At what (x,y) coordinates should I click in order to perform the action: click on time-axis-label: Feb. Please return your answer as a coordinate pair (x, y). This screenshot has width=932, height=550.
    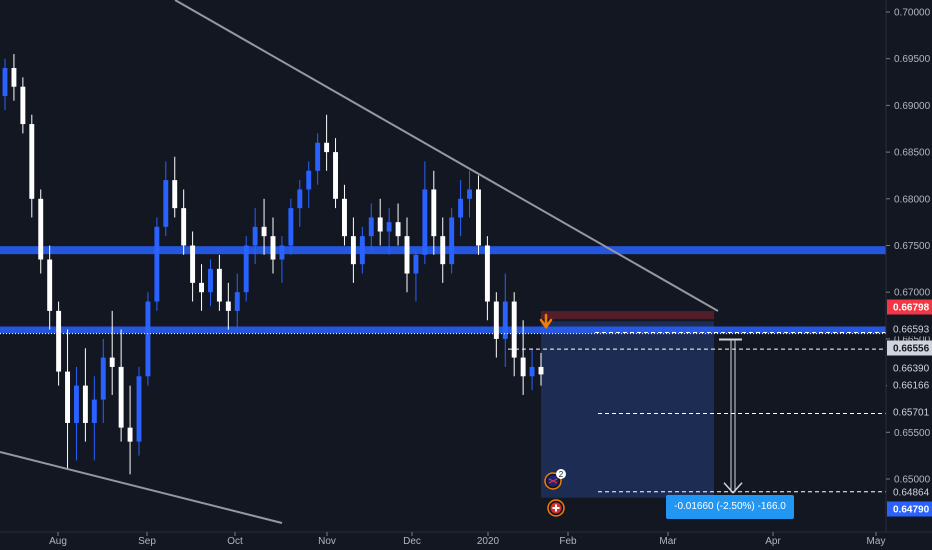
    Looking at the image, I should click on (568, 541).